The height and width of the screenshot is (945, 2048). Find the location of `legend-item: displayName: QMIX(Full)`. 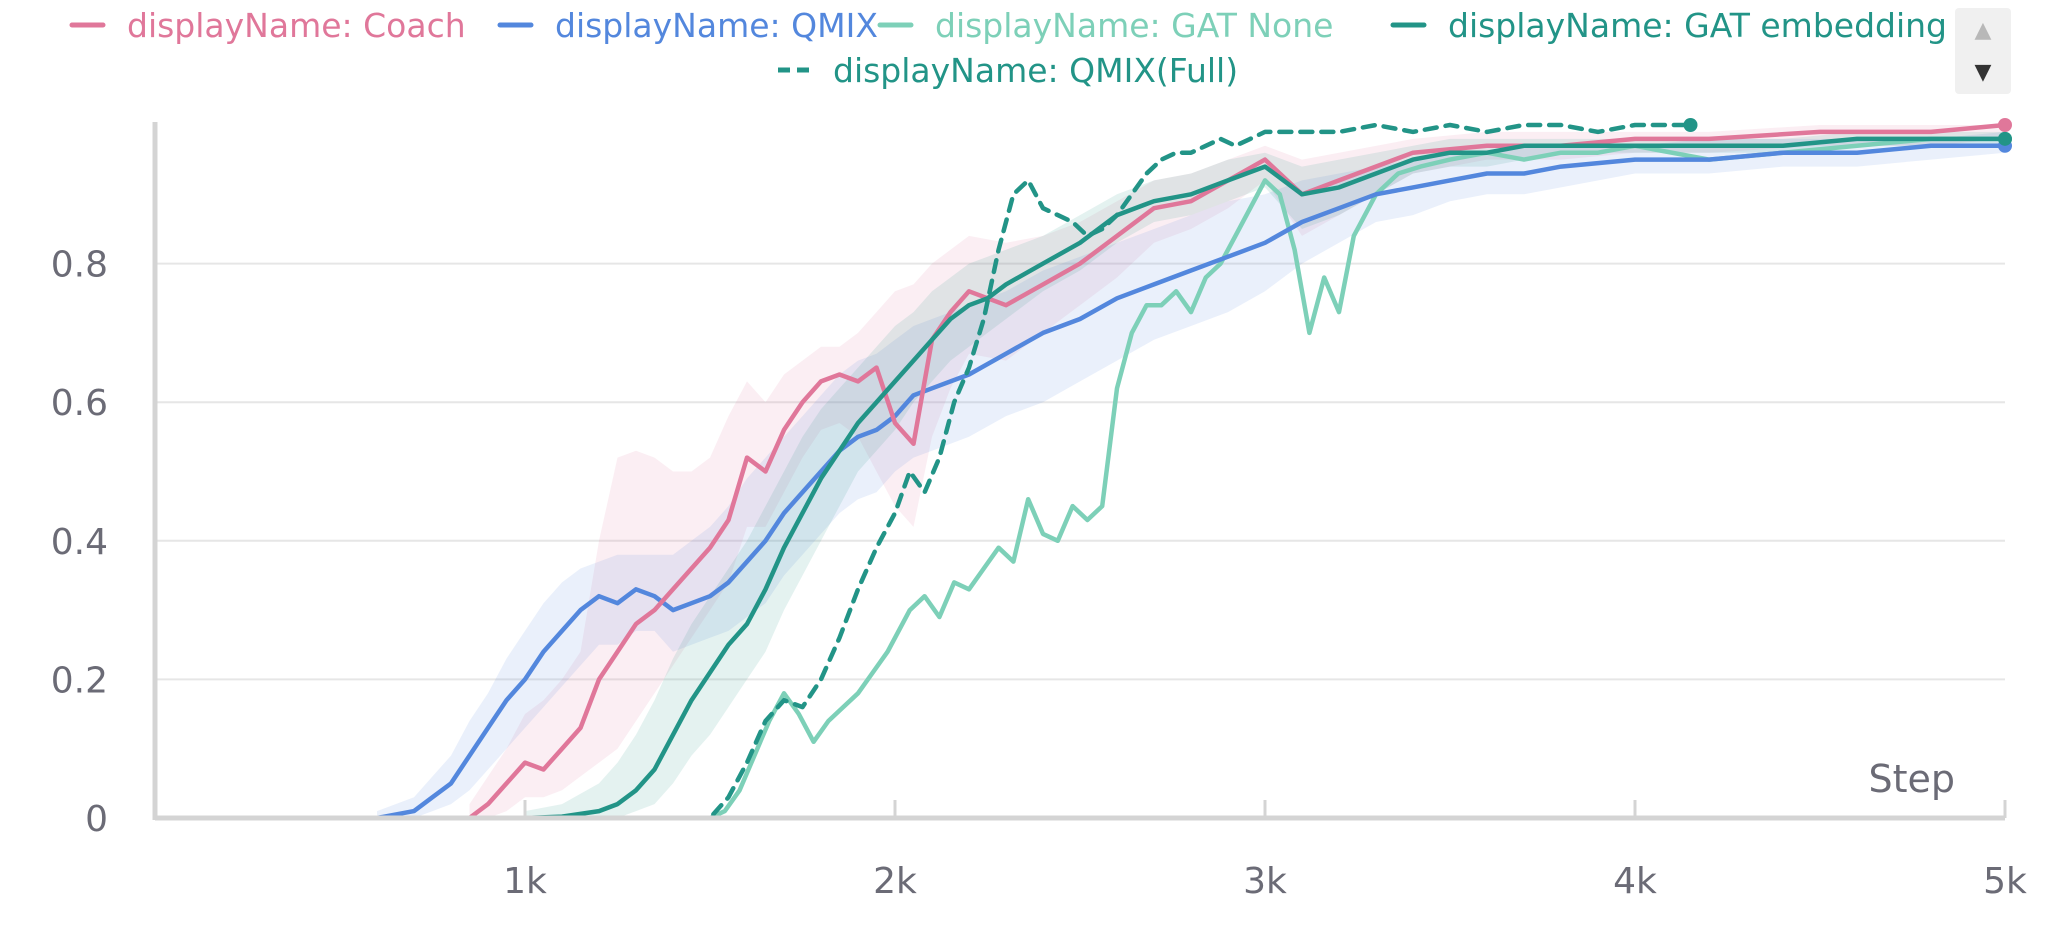

legend-item: displayName: QMIX(Full) is located at coordinates (1008, 70).